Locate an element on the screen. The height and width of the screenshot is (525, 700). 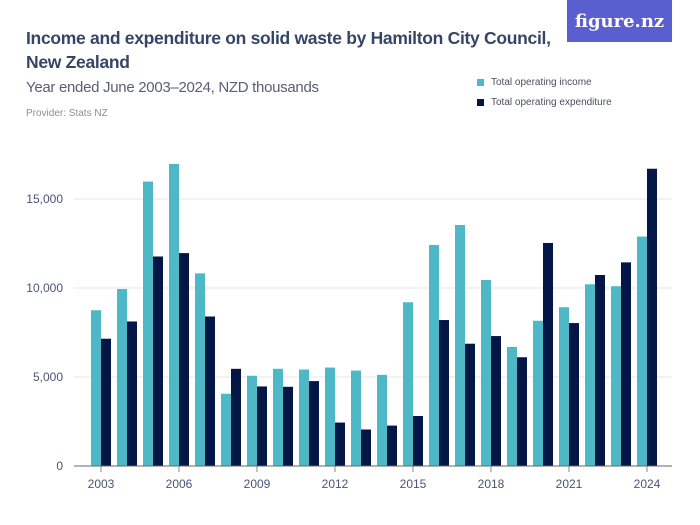
bar-expenditure-2022 is located at coordinates (600, 370).